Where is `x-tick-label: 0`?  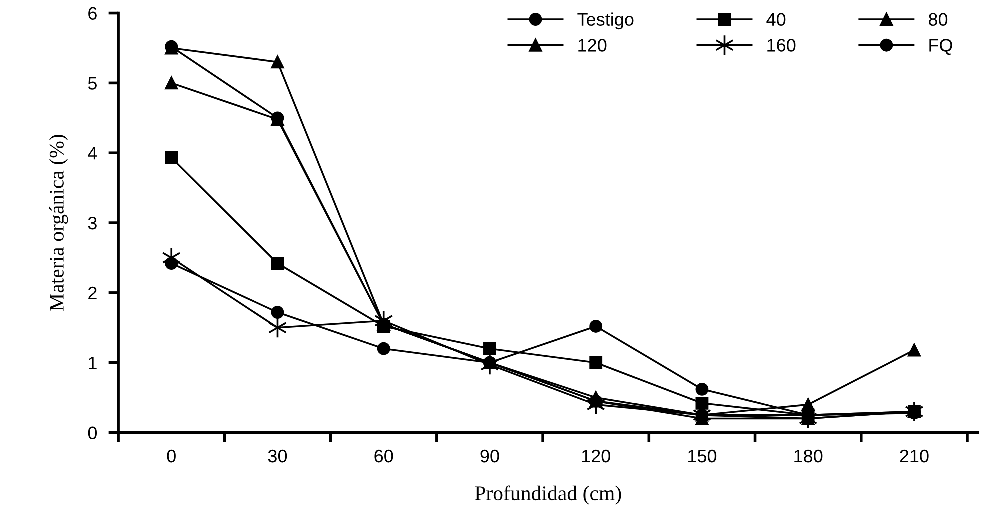
x-tick-label: 0 is located at coordinates (171, 456).